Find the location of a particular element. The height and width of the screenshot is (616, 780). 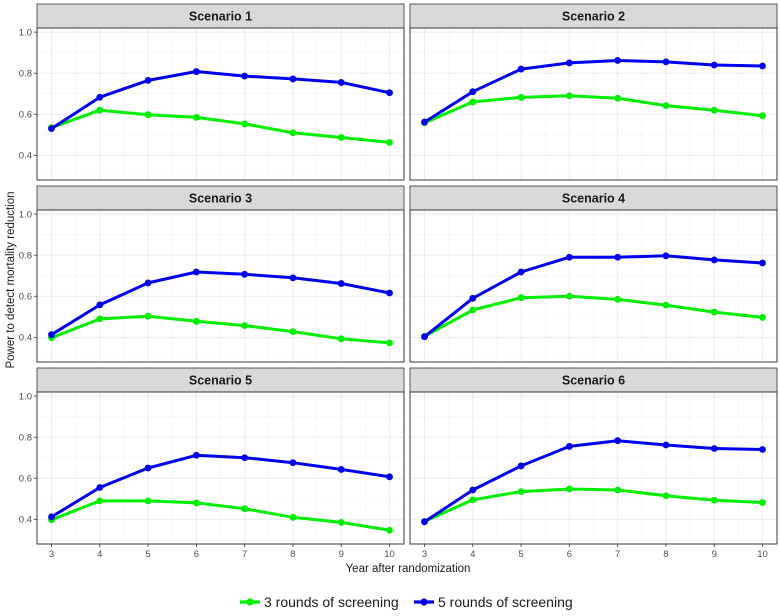

legend-point-3-rounds is located at coordinates (250, 602).